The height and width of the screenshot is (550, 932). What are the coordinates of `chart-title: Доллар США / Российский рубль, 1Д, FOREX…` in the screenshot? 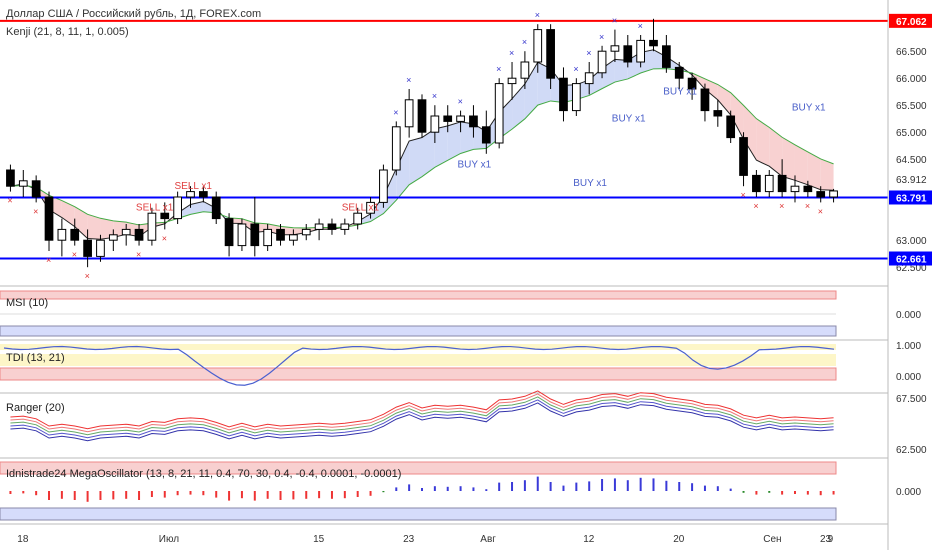 It's located at (133, 14).